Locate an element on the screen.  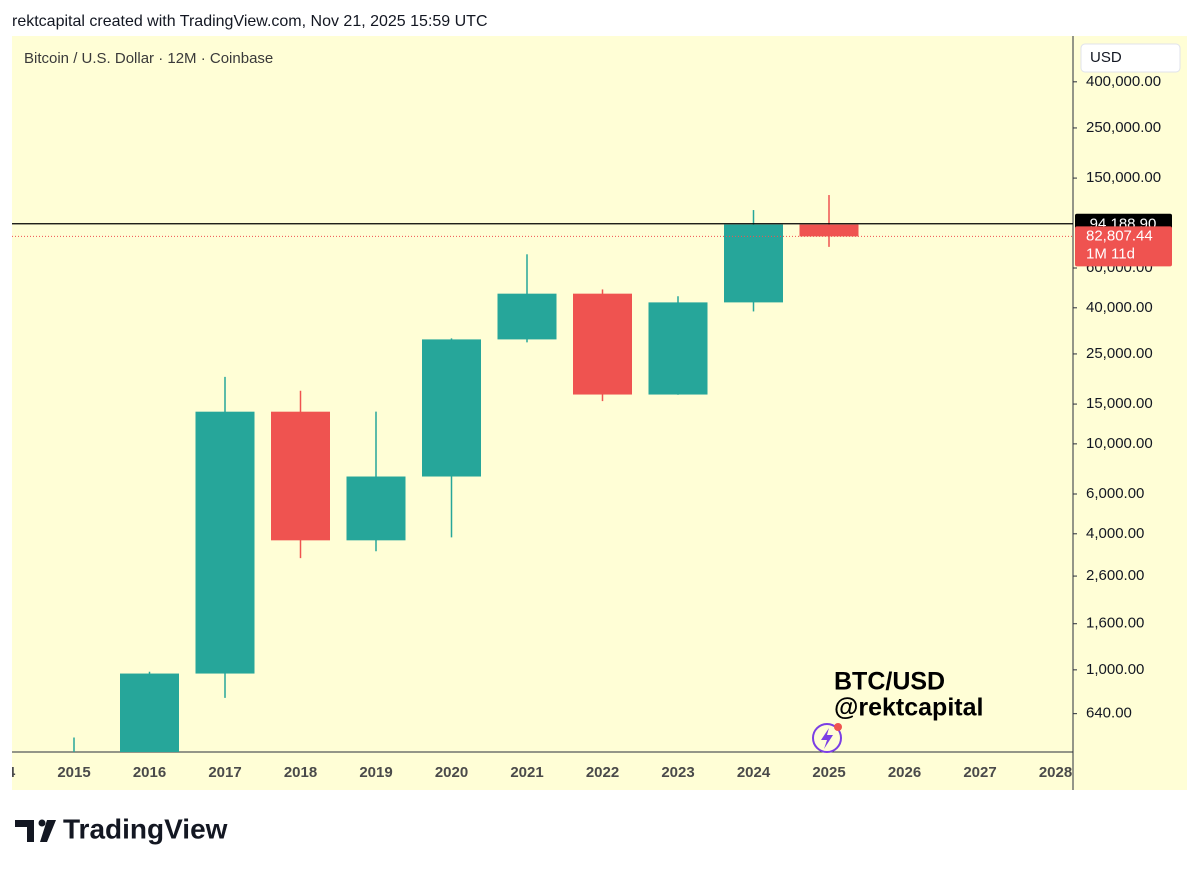
tradingview-logo is located at coordinates (35, 830).